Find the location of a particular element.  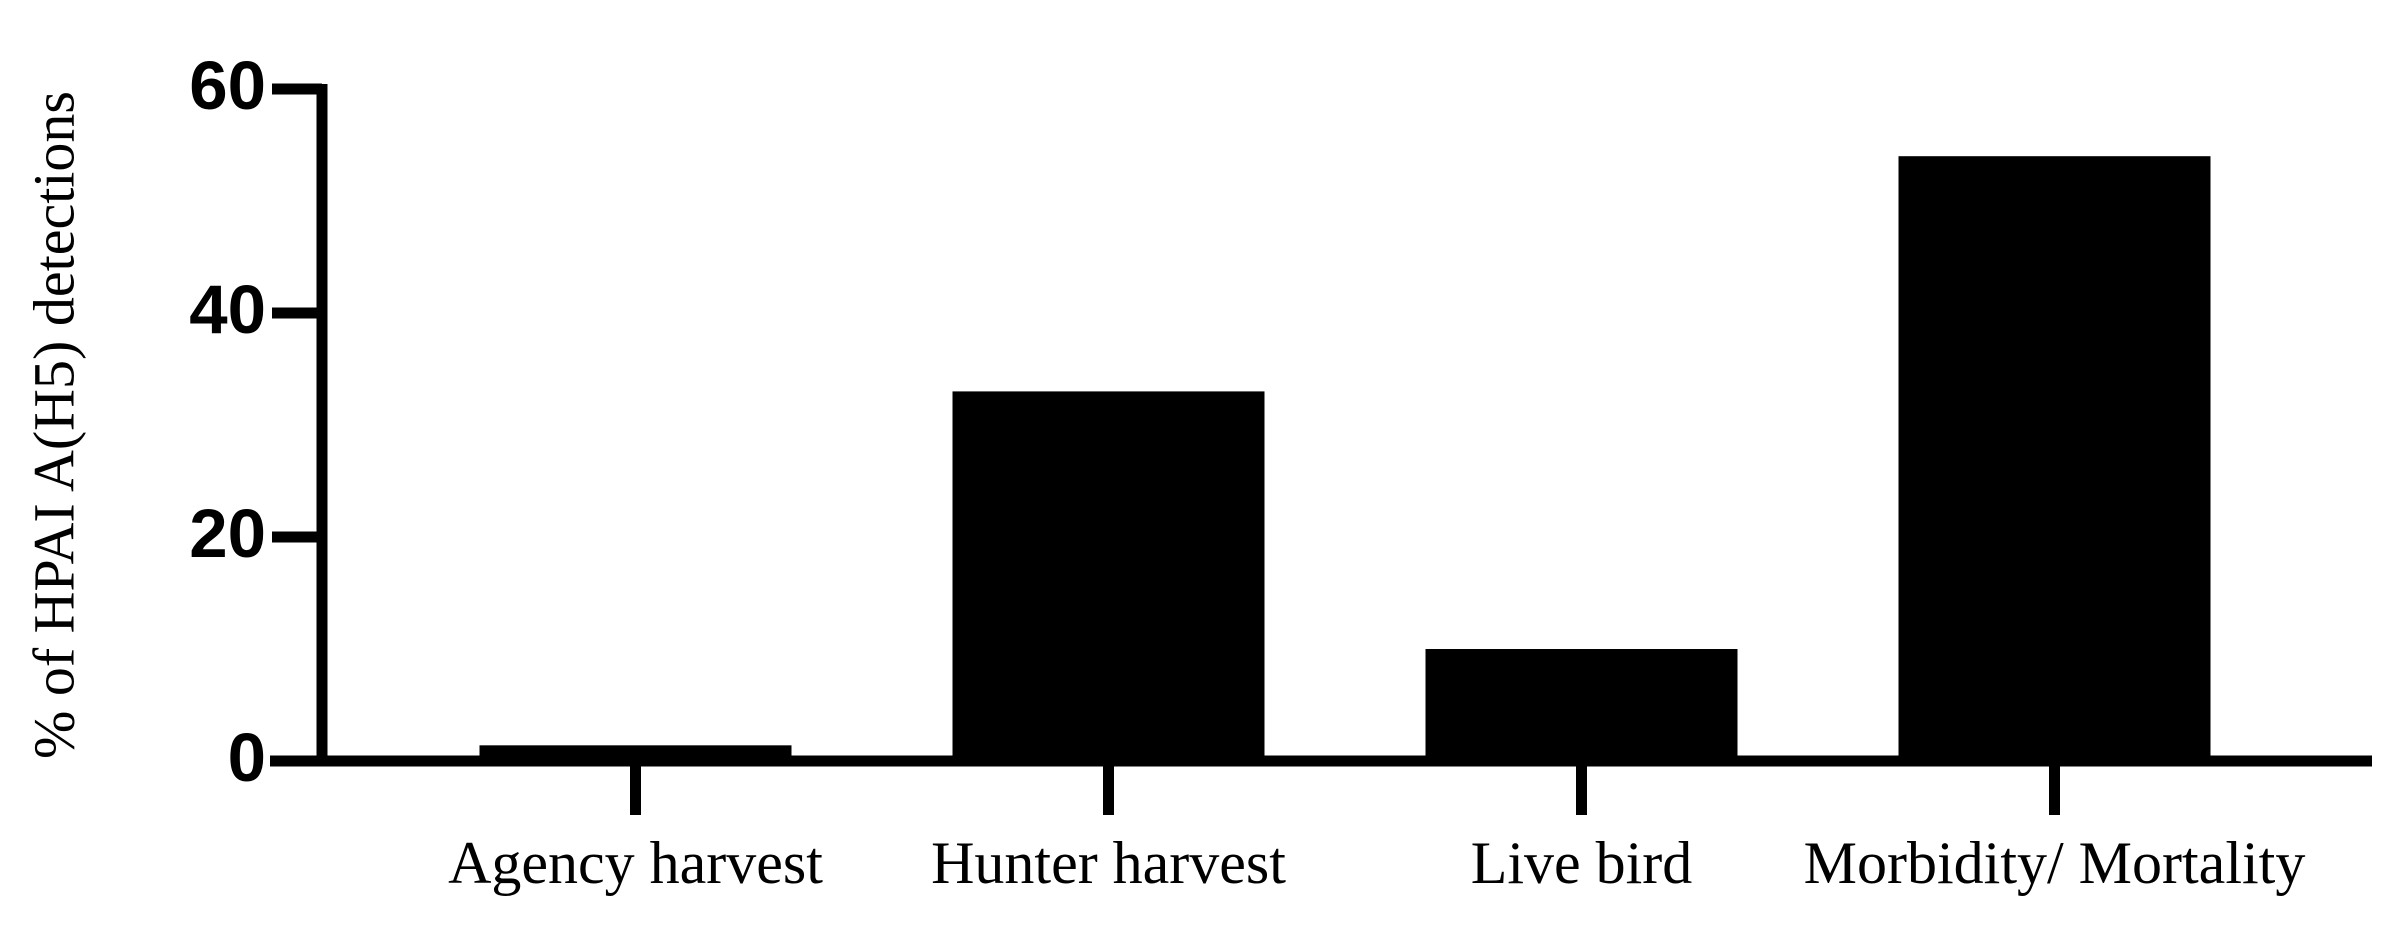

x-tick-label: Morbidity/ Mortality is located at coordinates (2055, 863).